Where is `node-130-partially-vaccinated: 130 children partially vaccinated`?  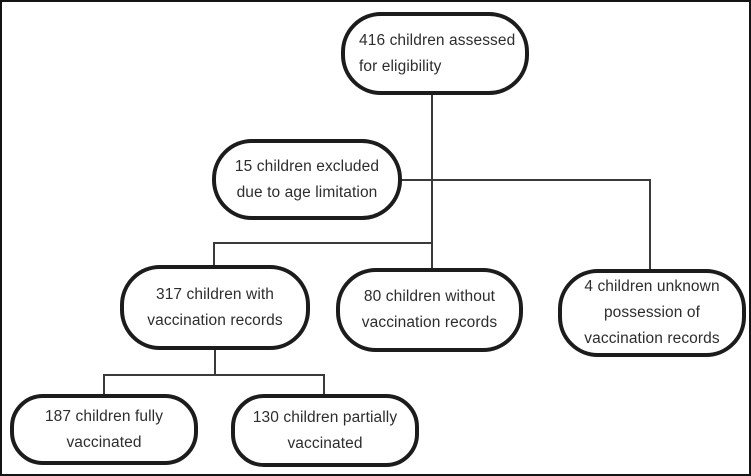
node-130-partially-vaccinated: 130 children partially vaccinated is located at coordinates (325, 430).